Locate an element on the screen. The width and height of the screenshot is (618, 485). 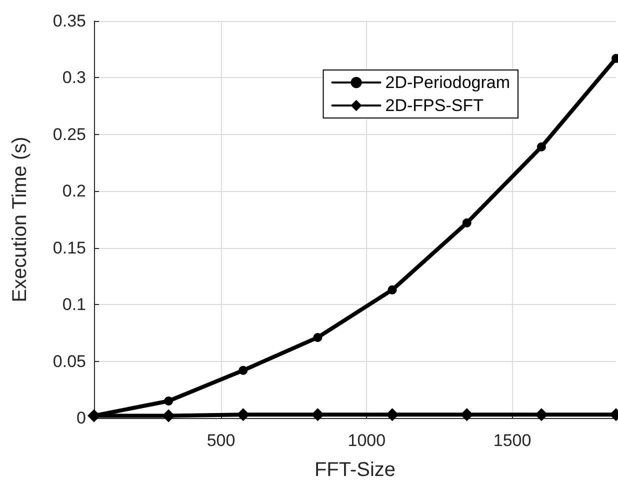
legend-label: 2D-Periodogram is located at coordinates (447, 82).